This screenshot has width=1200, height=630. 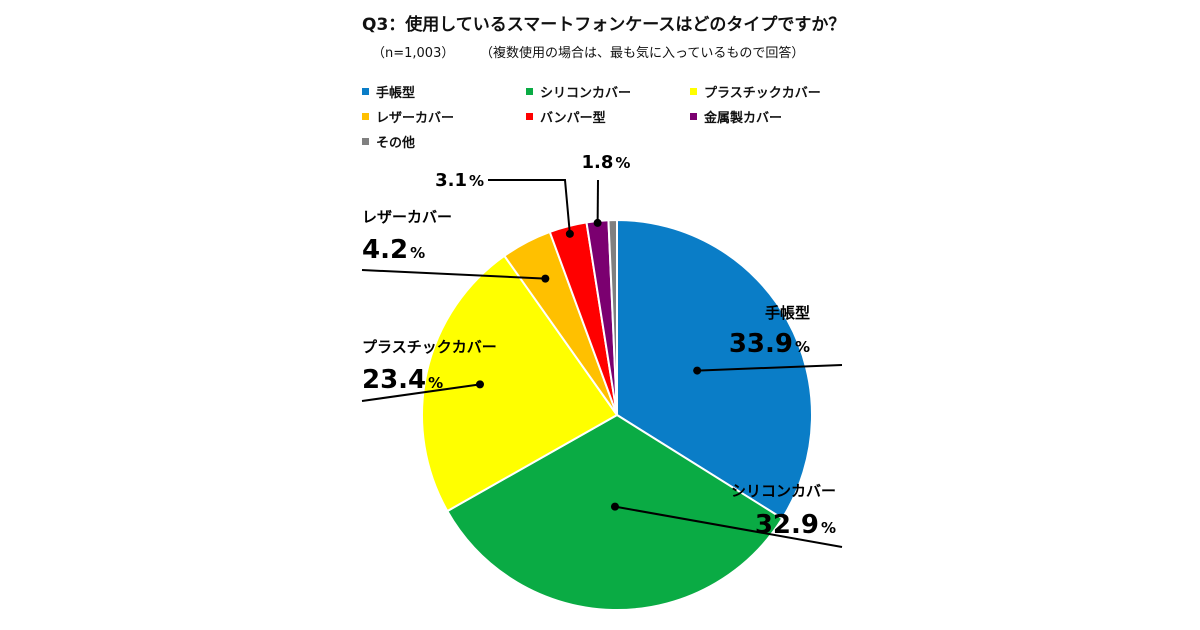 I want to click on legend-item: プラスチックカバー, so click(x=755, y=91).